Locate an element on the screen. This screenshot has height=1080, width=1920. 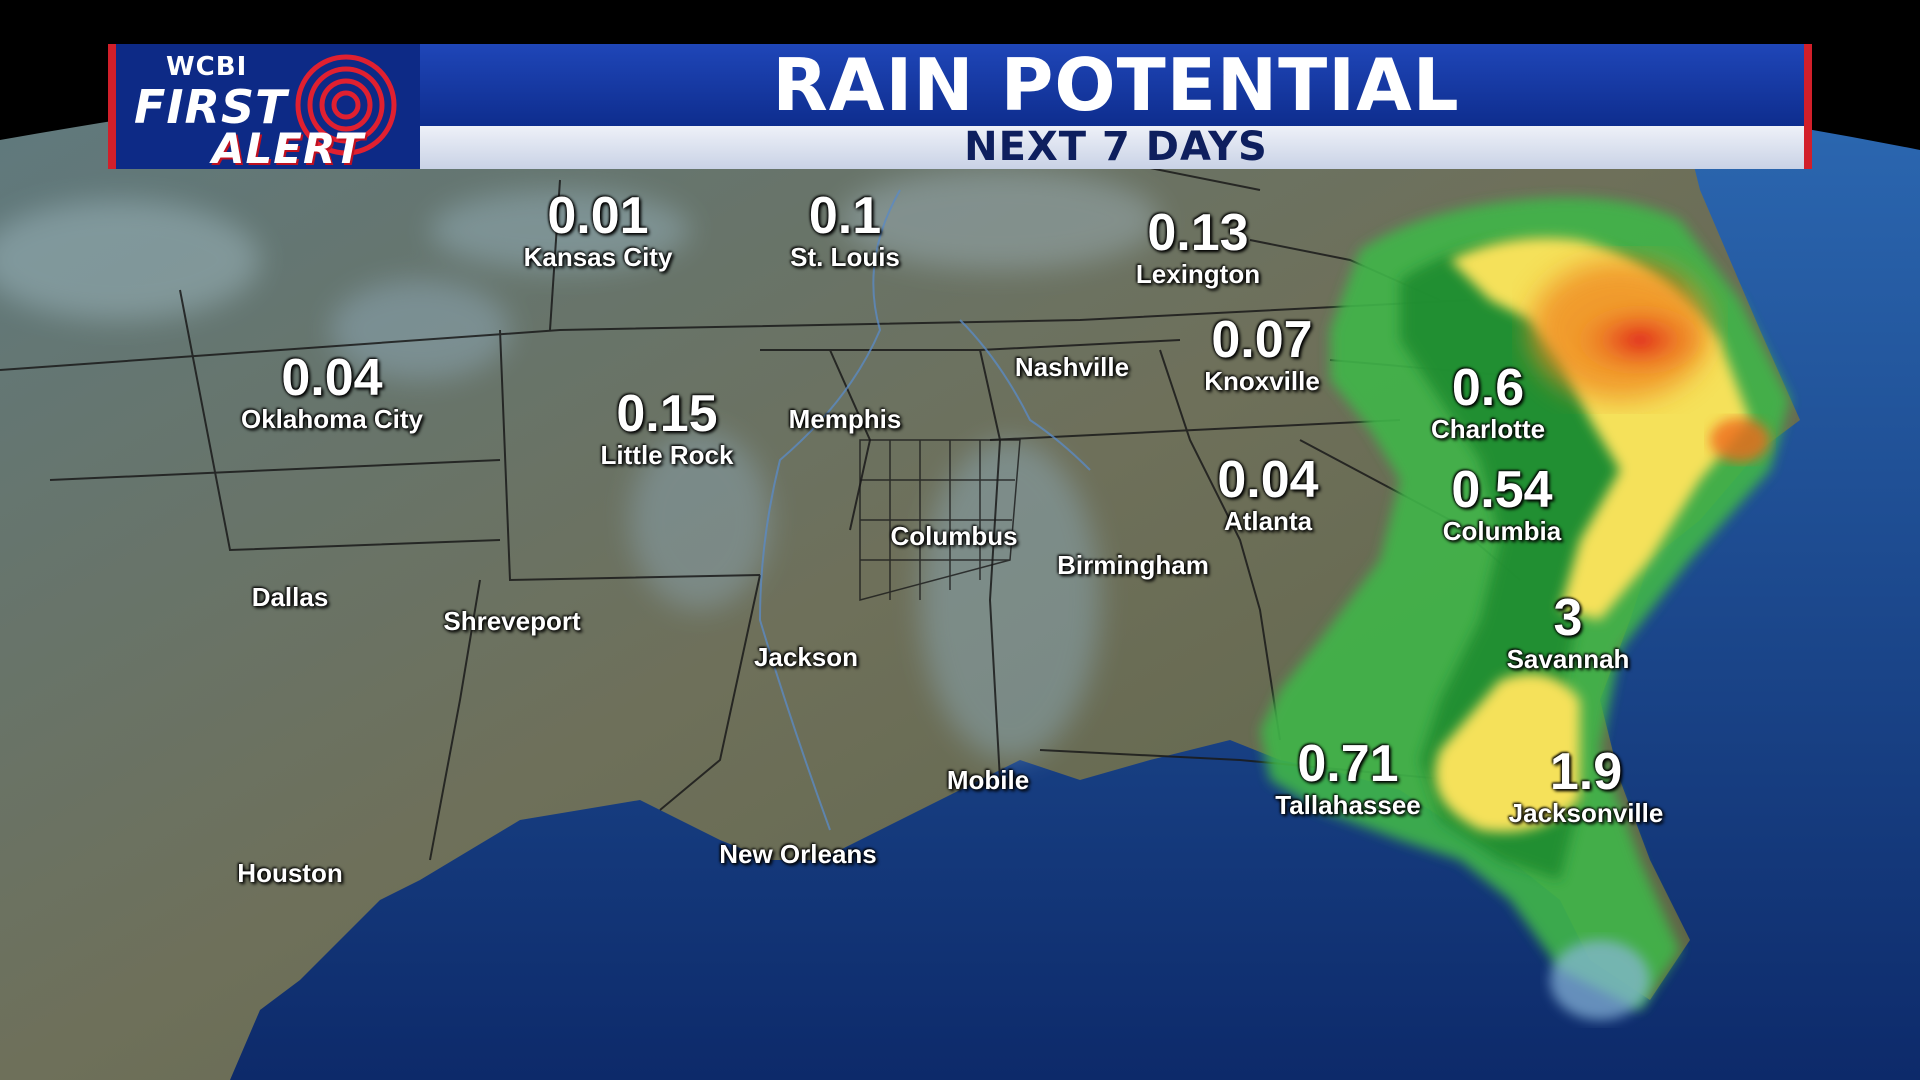
subtitle-bar is located at coordinates (1116, 147).